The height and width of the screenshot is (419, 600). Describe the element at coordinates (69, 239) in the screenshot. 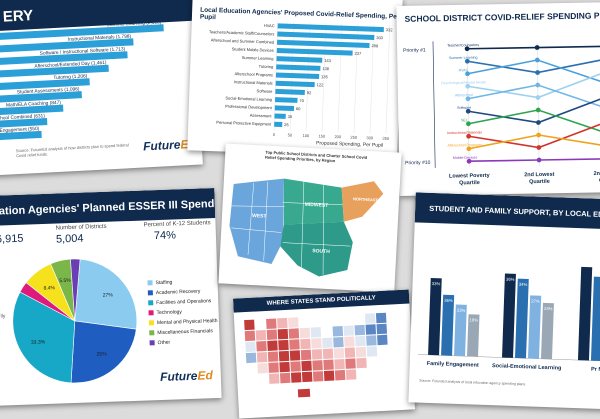

I see `stat2-value: 5,004` at that location.